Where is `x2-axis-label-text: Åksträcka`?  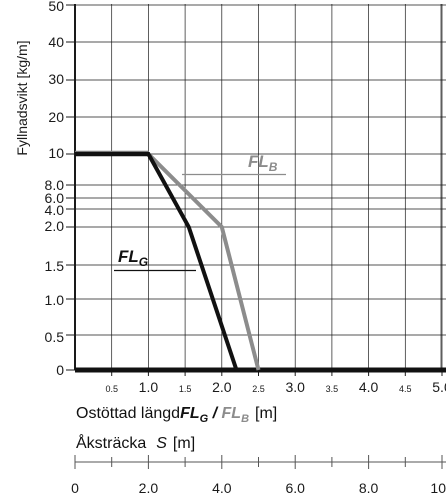 x2-axis-label-text: Åksträcka is located at coordinates (111, 442).